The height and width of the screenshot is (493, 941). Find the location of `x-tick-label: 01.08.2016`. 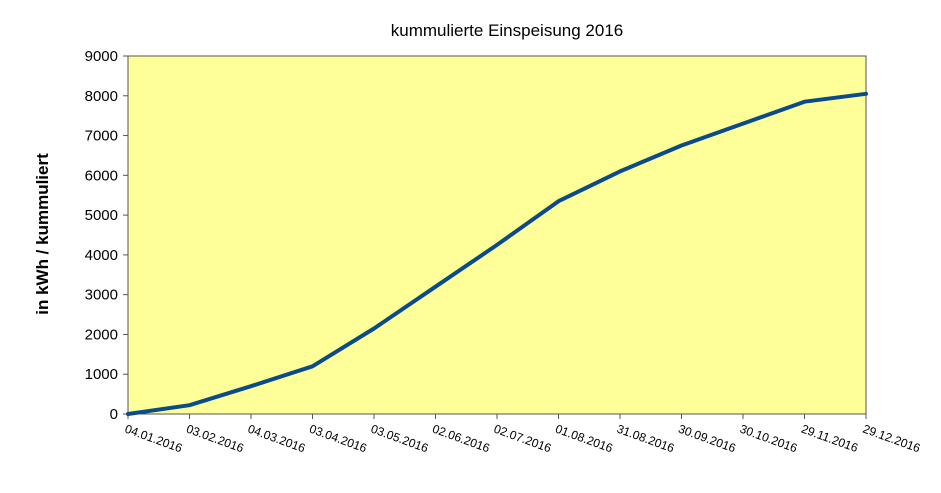

x-tick-label: 01.08.2016 is located at coordinates (584, 439).